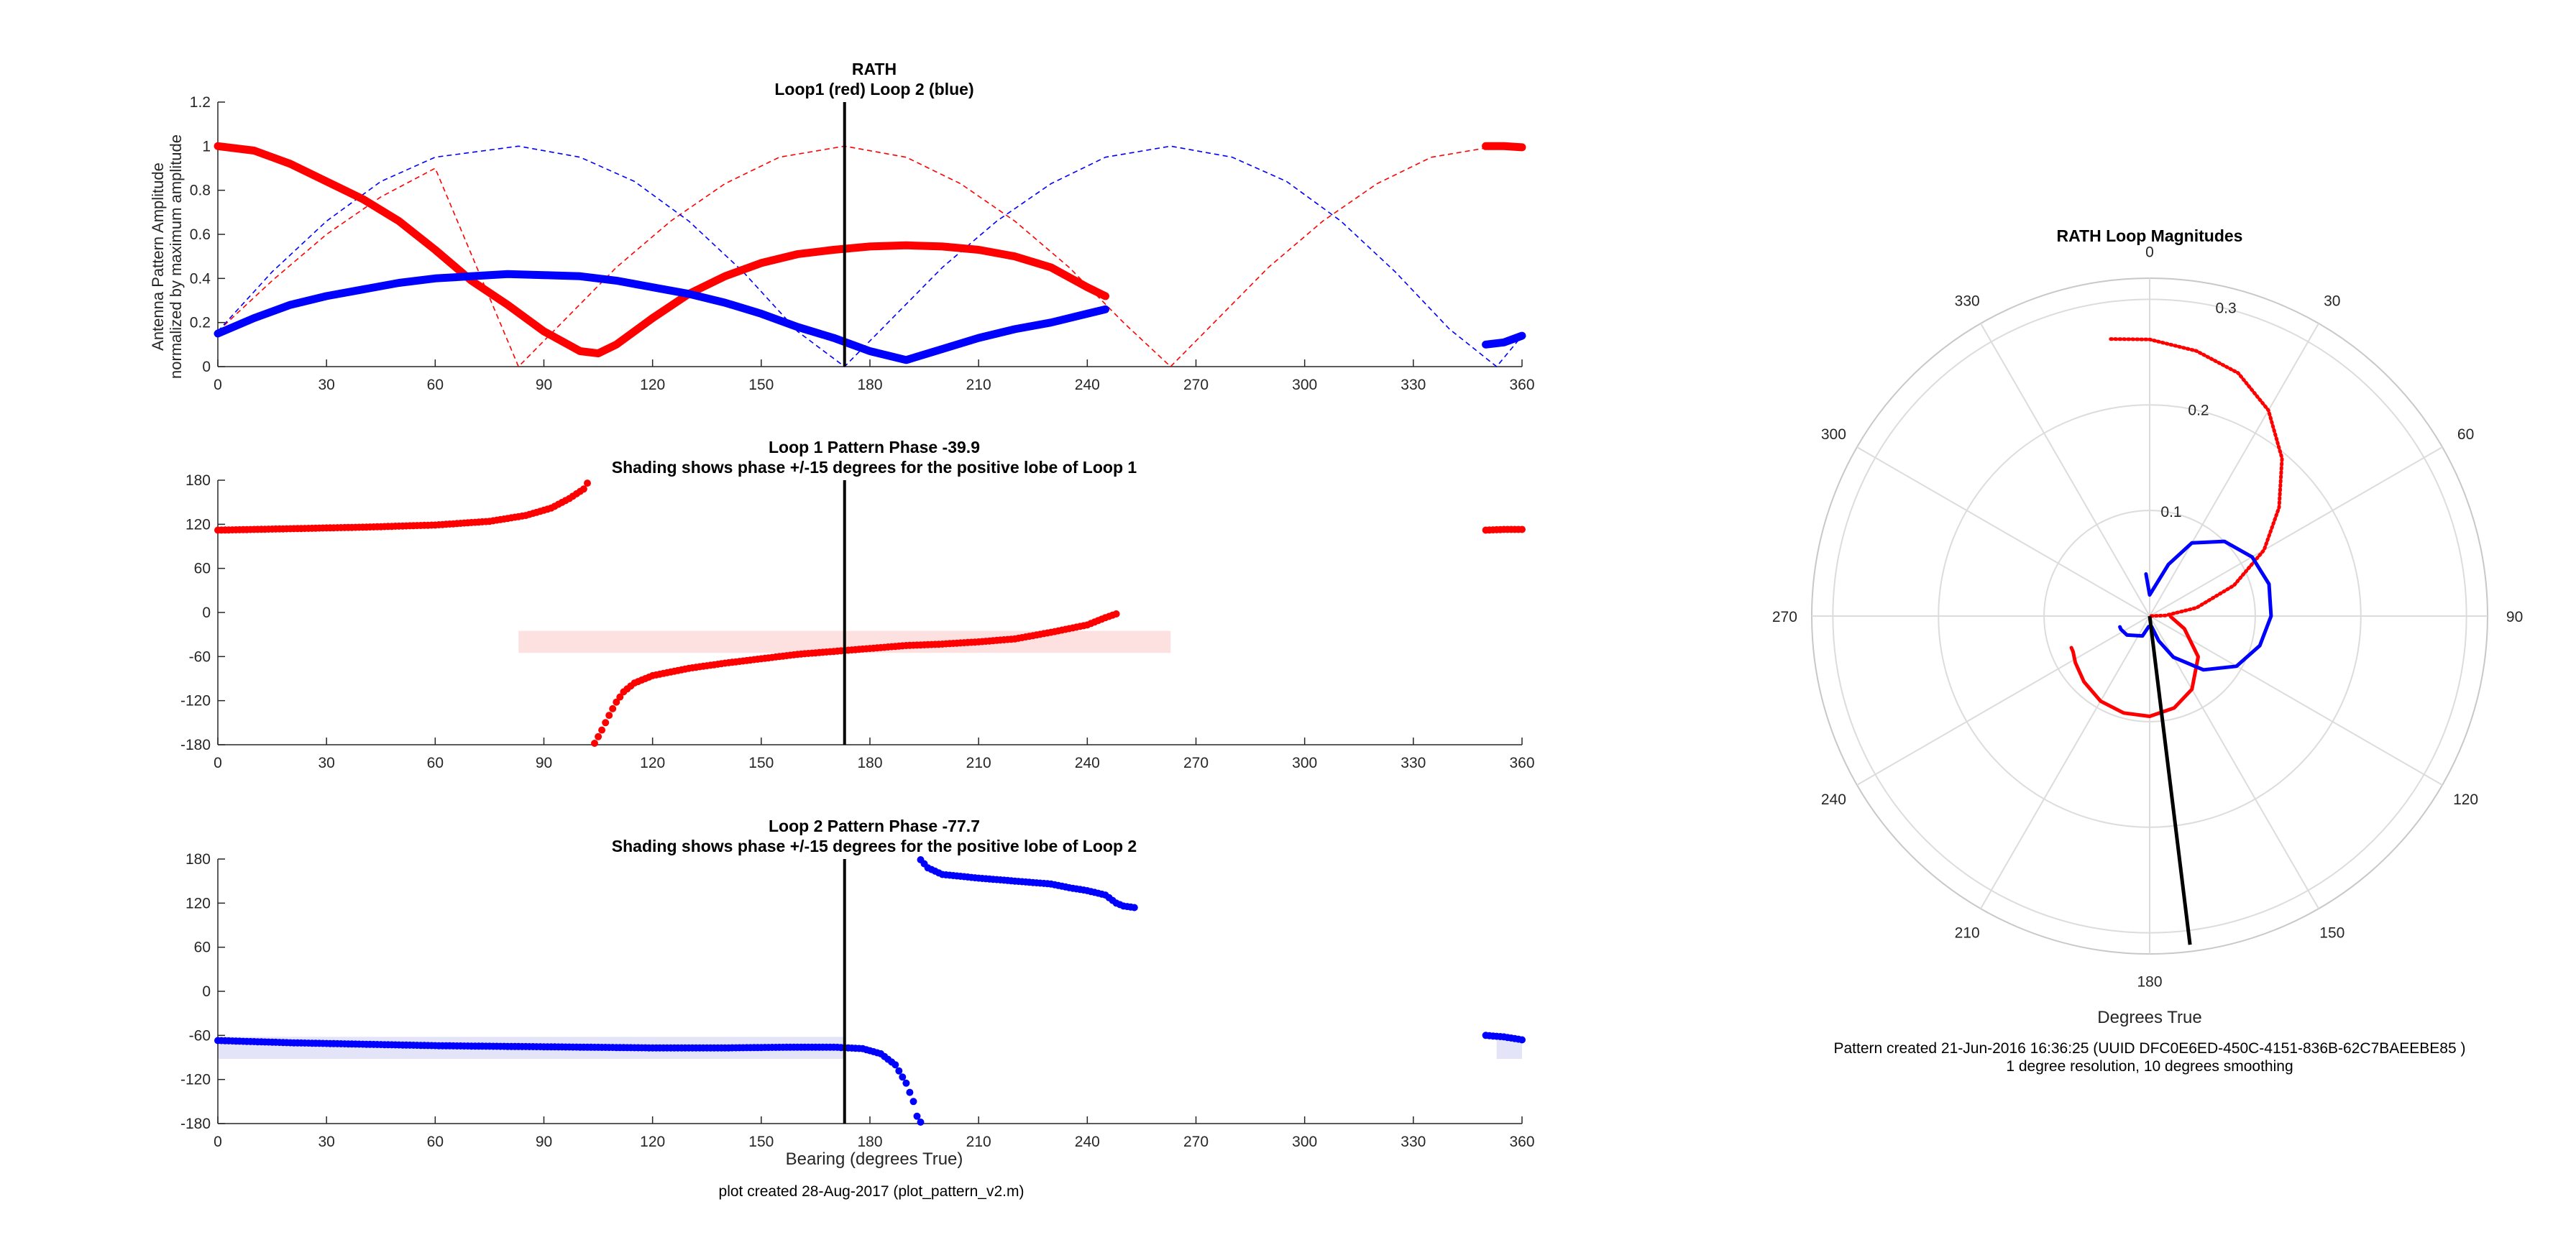 This screenshot has width=2576, height=1258. What do you see at coordinates (206, 991) in the screenshot?
I see `loop2-phase-y-tick-label: 0` at bounding box center [206, 991].